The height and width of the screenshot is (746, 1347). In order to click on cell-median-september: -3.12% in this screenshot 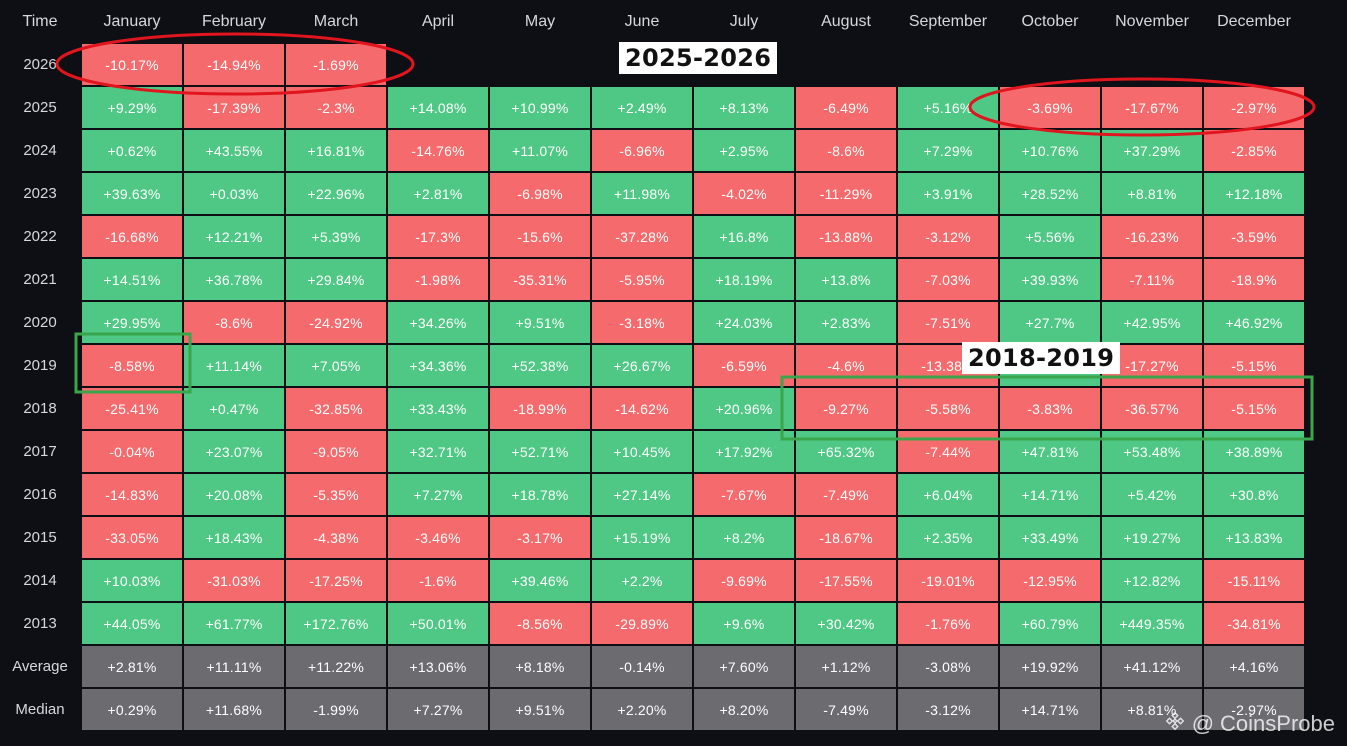, I will do `click(948, 709)`.